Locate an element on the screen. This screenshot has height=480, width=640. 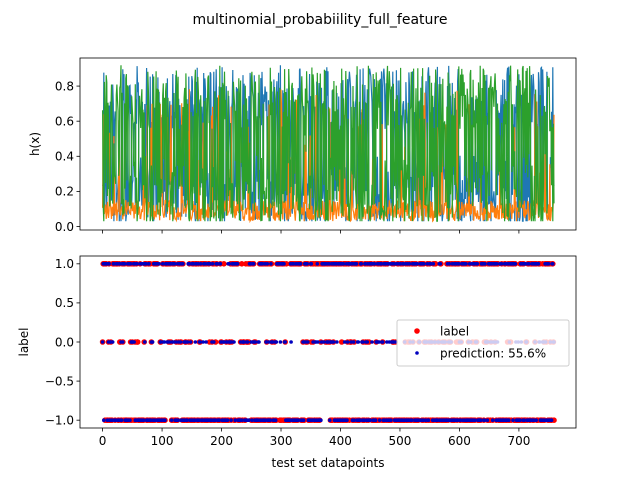
label-x-tick-label: 700 is located at coordinates (518, 441).